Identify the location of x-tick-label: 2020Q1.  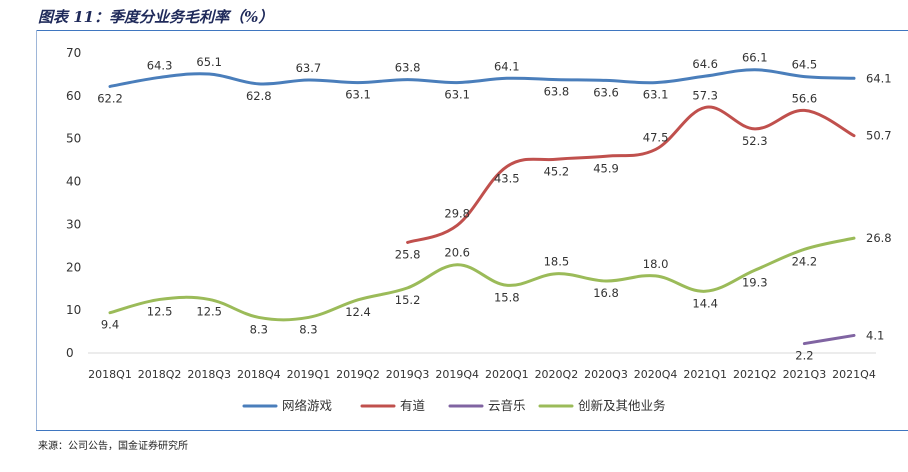
(507, 374).